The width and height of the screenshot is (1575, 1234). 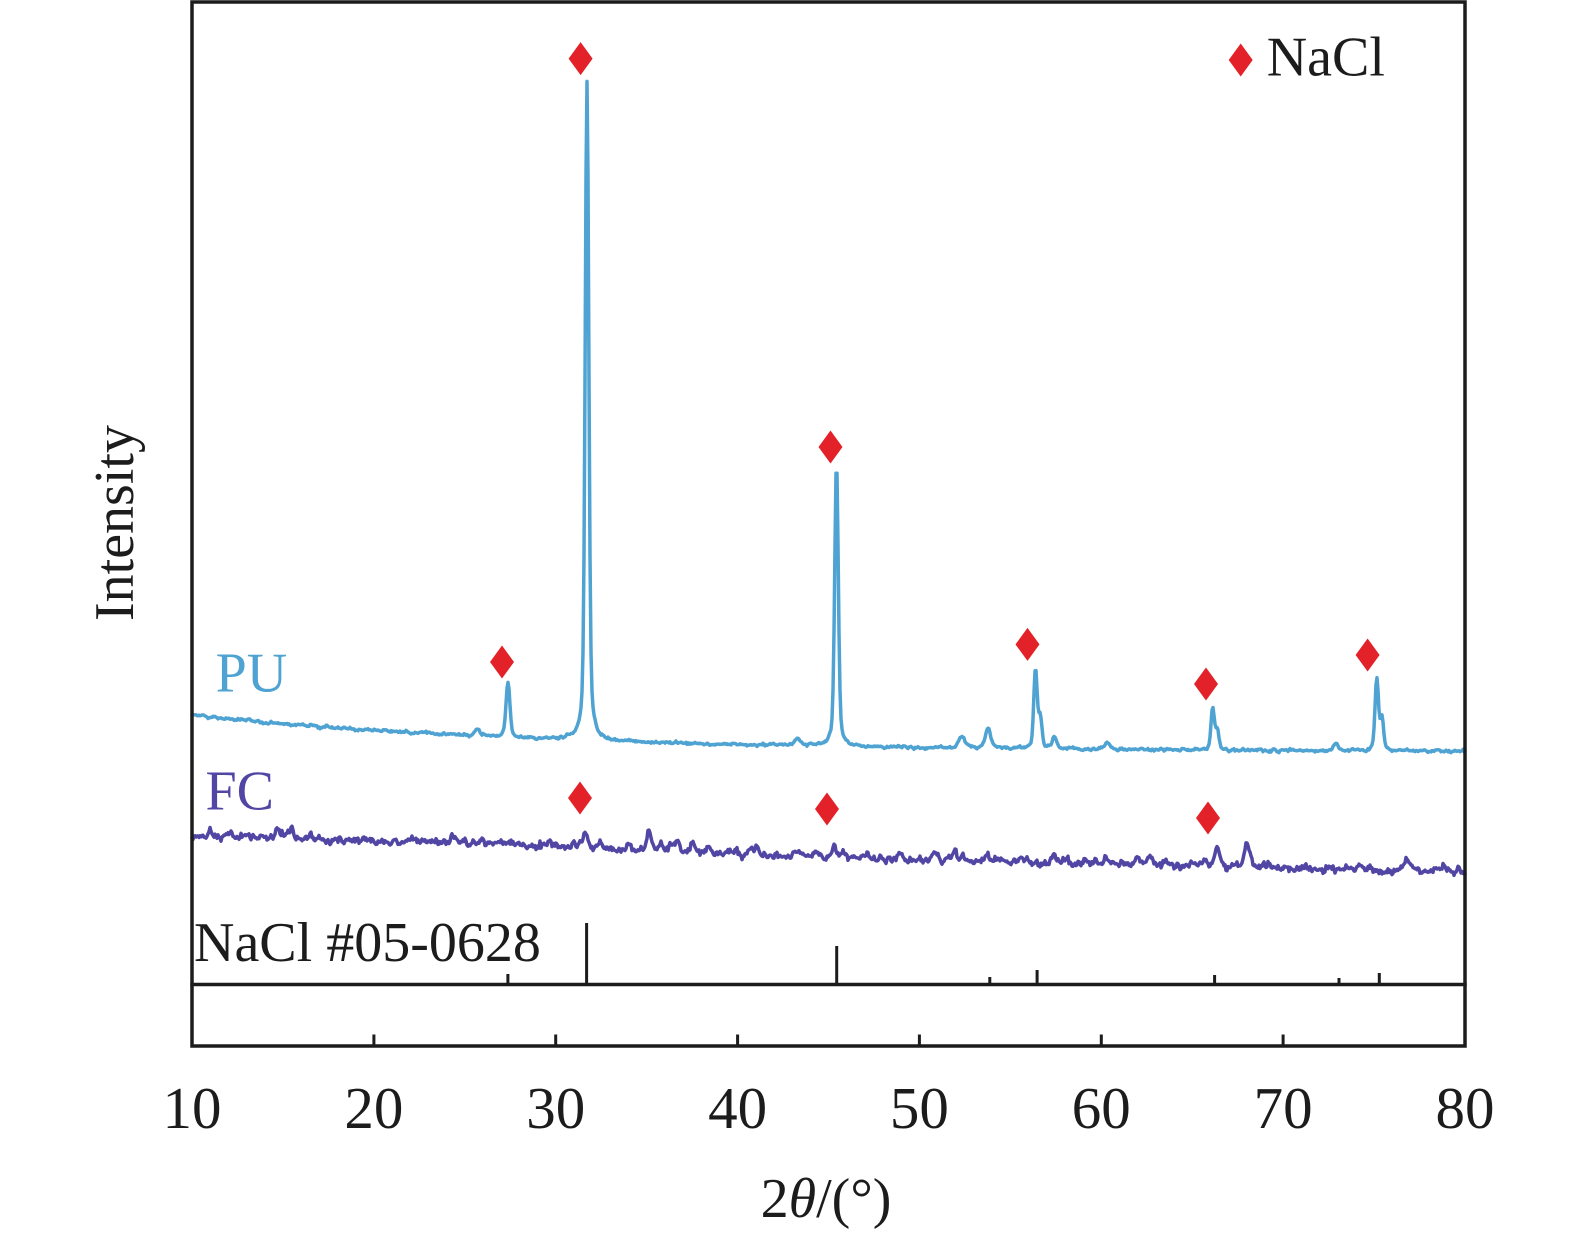 I want to click on svg-text: 20, so click(x=373, y=1108).